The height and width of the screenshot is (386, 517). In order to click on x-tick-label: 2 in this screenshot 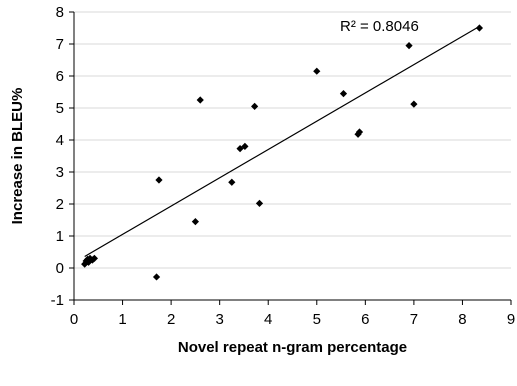, I will do `click(171, 319)`.